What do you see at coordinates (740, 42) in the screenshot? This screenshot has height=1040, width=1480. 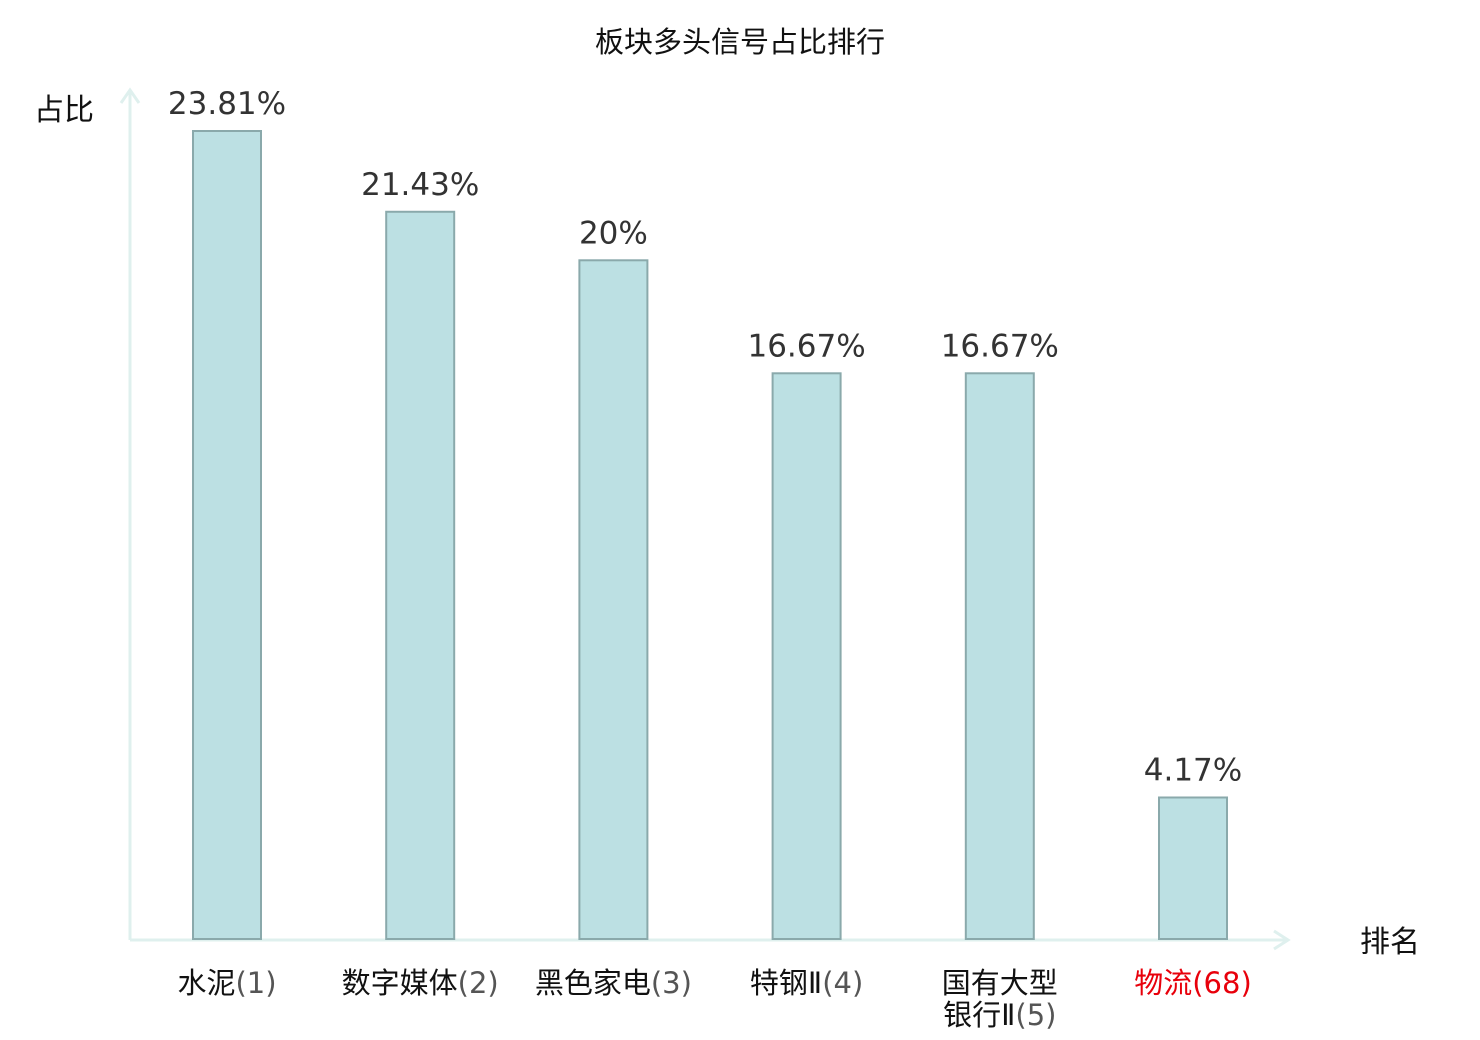 I see `chart-title: 板块多头信号占比排行` at bounding box center [740, 42].